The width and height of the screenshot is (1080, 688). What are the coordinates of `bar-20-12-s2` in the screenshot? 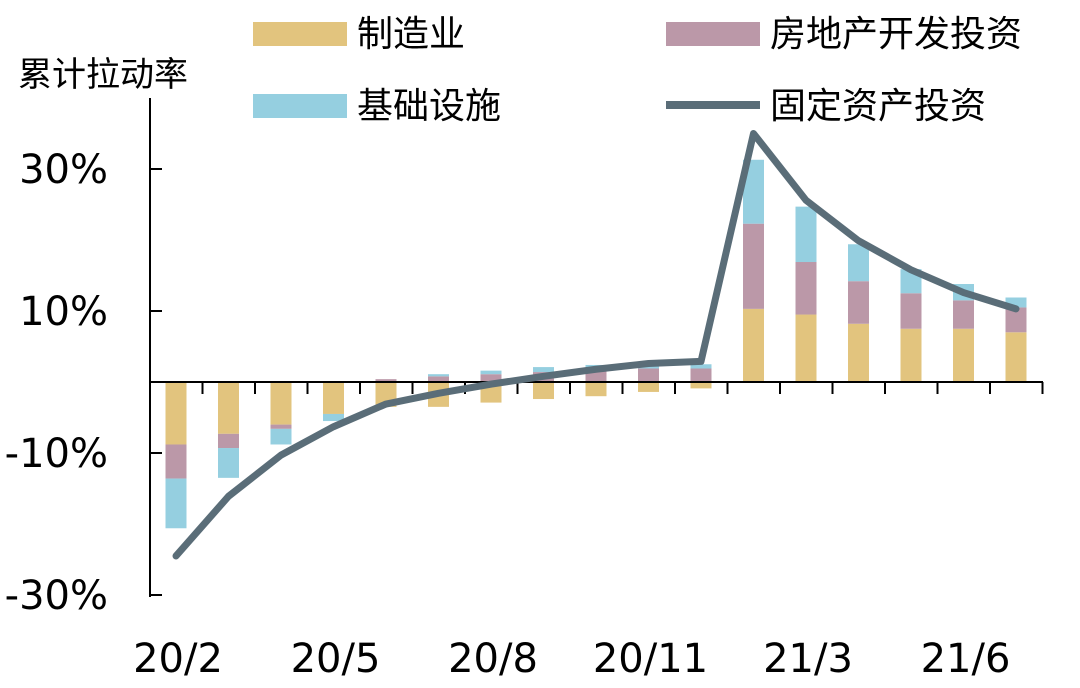 It's located at (701, 366).